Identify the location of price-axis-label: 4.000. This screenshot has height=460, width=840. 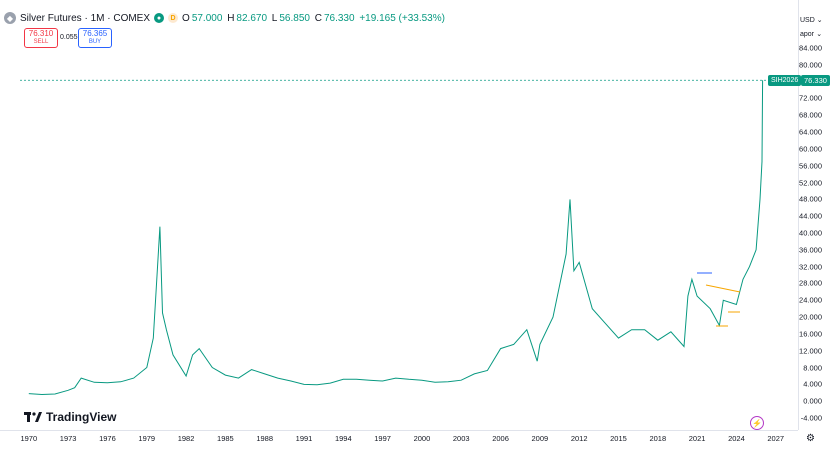
(812, 384).